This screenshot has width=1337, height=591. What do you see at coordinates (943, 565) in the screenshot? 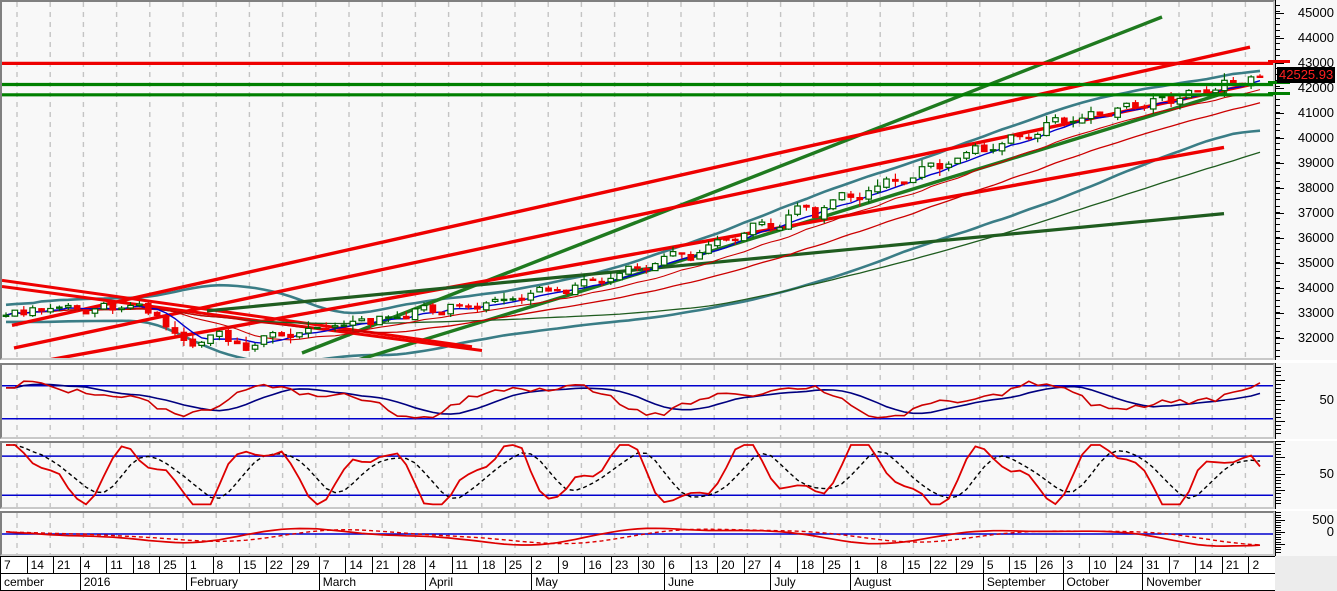
I see `date-axis-day-cell: 22` at bounding box center [943, 565].